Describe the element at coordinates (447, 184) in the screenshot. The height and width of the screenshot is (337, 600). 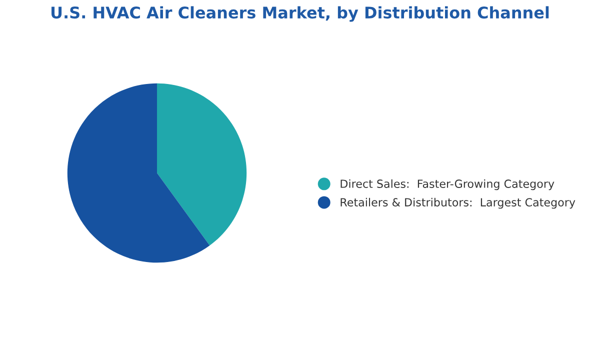
I see `legend-label: Direct Sales: Faster-Growing Category` at that location.